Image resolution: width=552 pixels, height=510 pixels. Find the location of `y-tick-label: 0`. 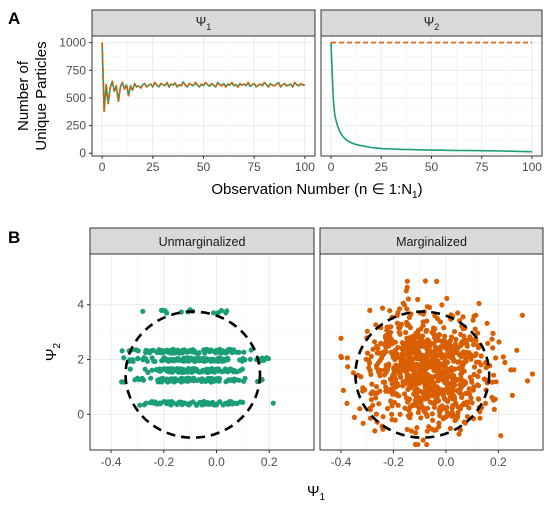

y-tick-label: 0 is located at coordinates (80, 414).